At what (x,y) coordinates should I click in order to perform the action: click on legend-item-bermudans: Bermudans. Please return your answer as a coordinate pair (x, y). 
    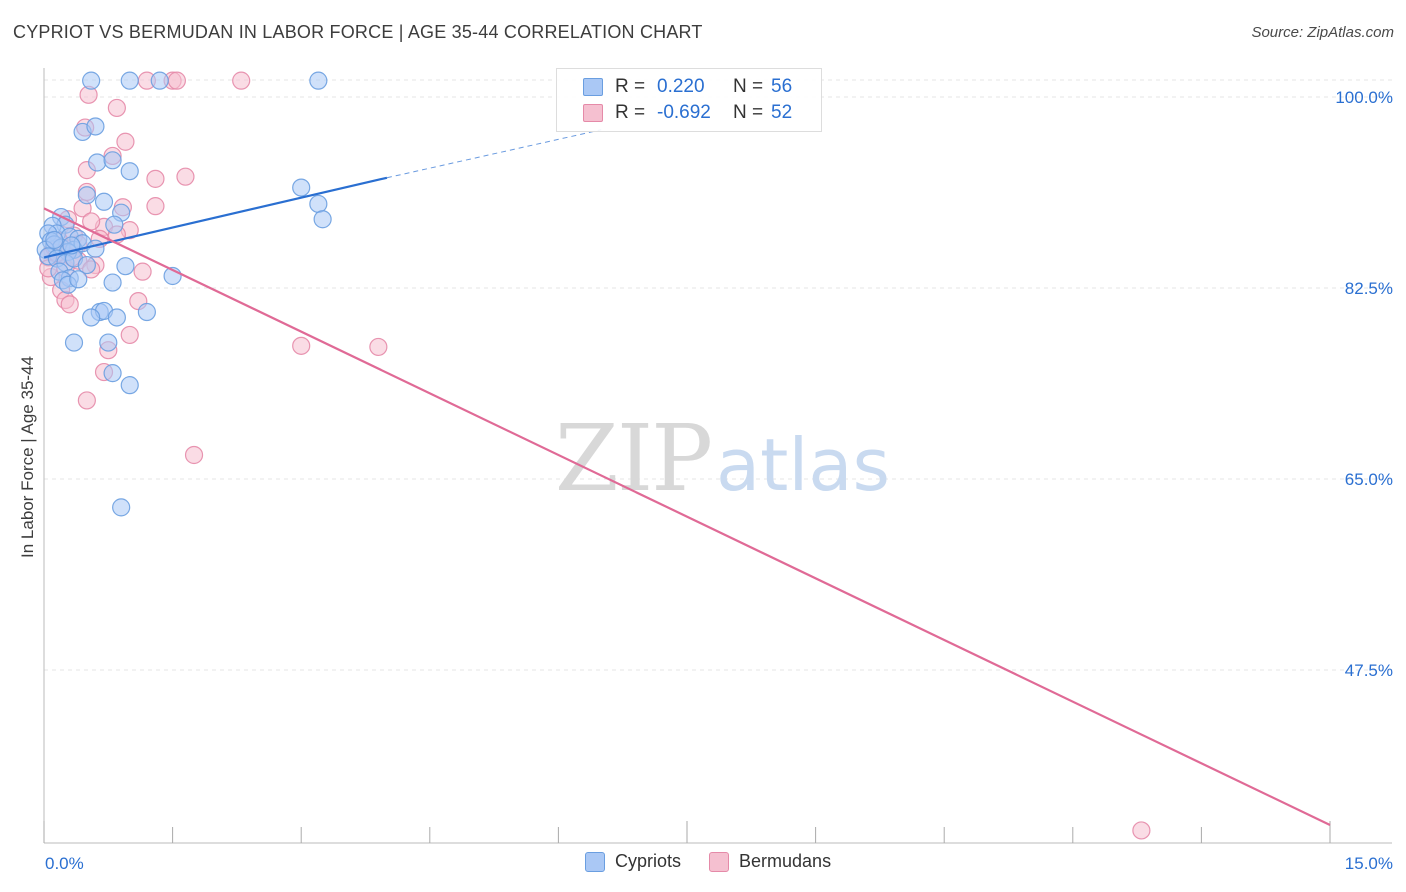
    Looking at the image, I should click on (770, 861).